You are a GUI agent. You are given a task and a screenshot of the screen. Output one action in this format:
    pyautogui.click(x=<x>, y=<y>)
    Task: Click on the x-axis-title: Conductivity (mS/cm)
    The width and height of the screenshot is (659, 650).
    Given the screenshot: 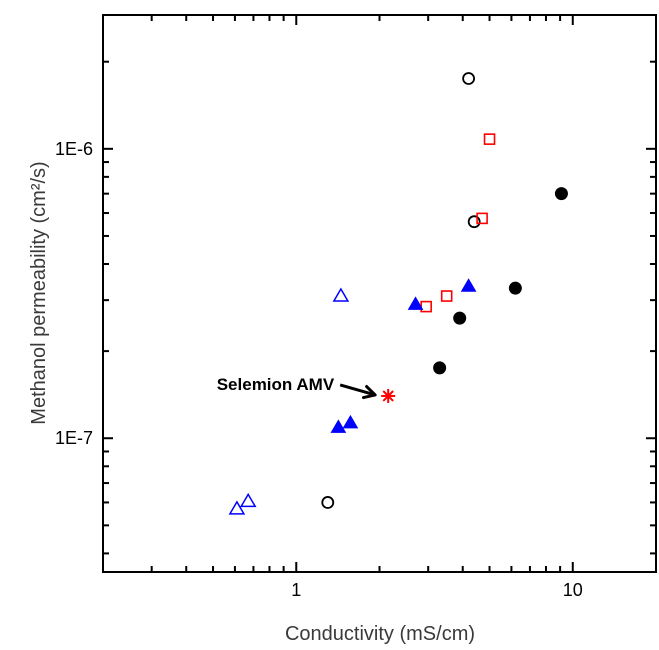 What is the action you would take?
    pyautogui.click(x=380, y=634)
    